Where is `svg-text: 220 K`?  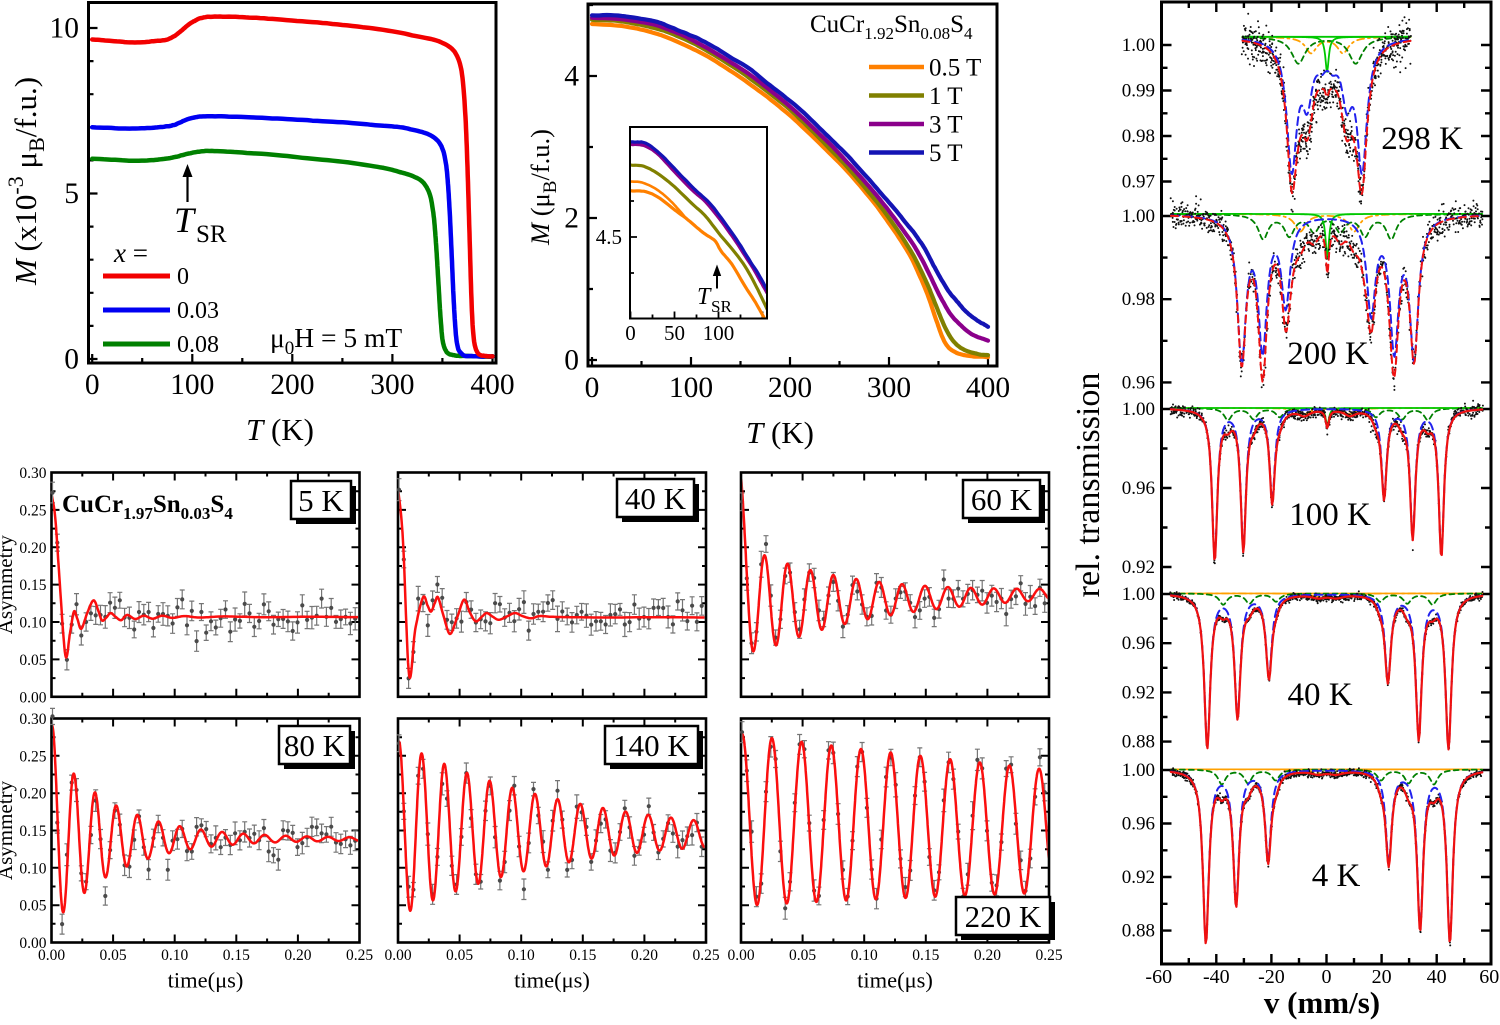 svg-text: 220 K is located at coordinates (1003, 916).